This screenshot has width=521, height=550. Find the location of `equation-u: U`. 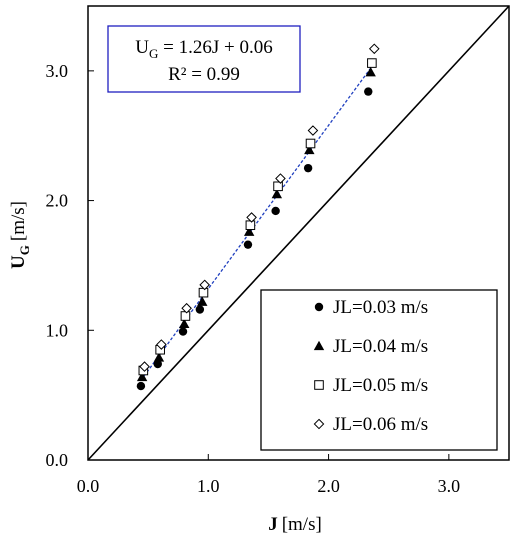

equation-u: U is located at coordinates (142, 47).